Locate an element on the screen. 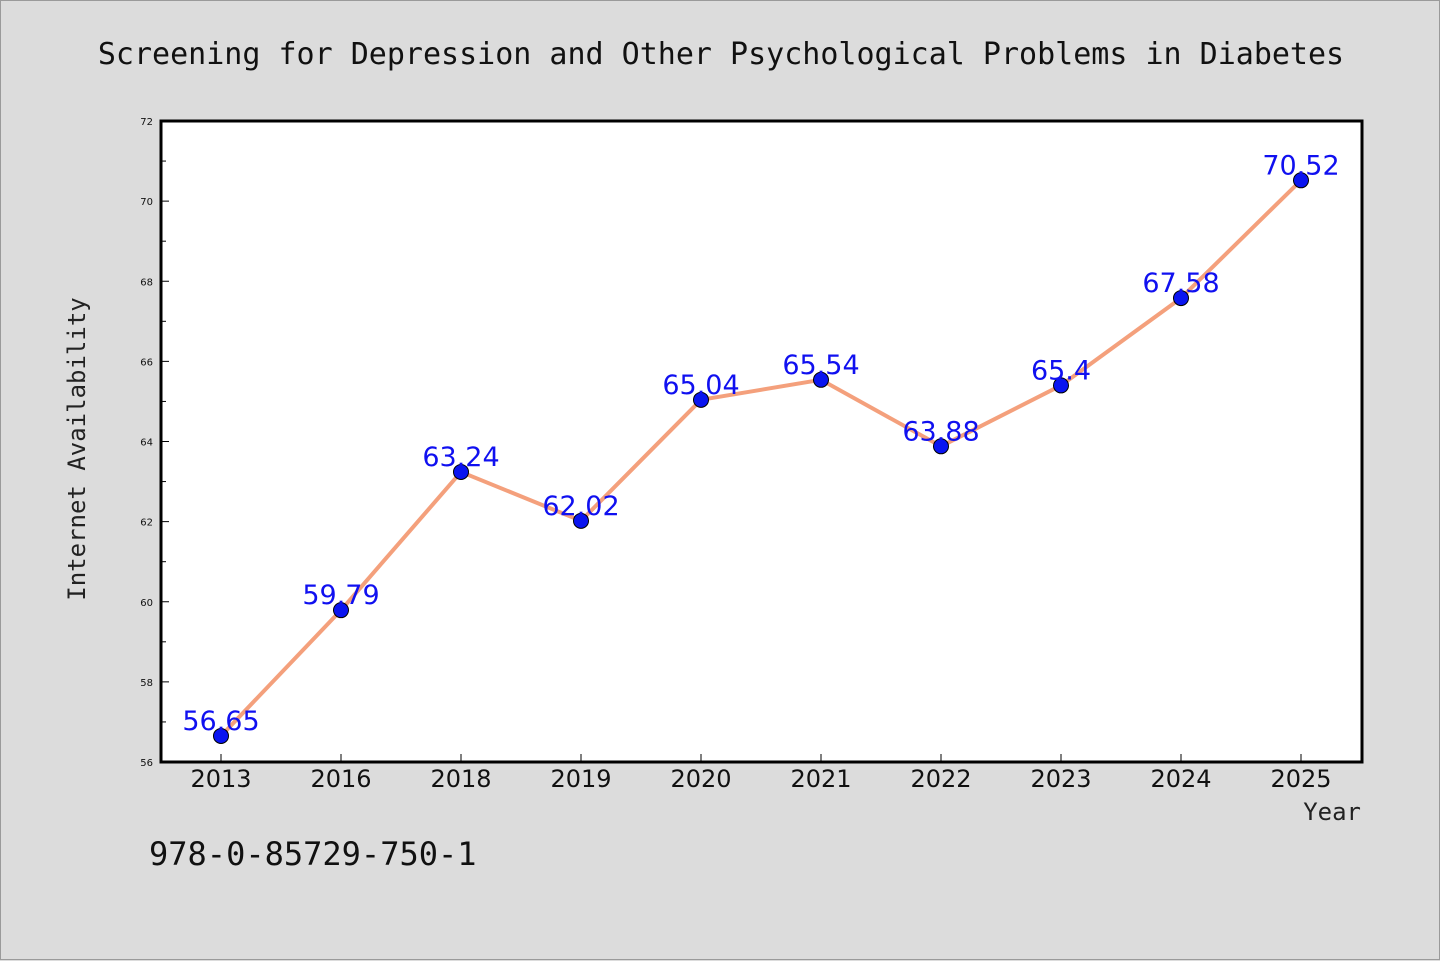  y-tick-label: 56 is located at coordinates (146, 763).